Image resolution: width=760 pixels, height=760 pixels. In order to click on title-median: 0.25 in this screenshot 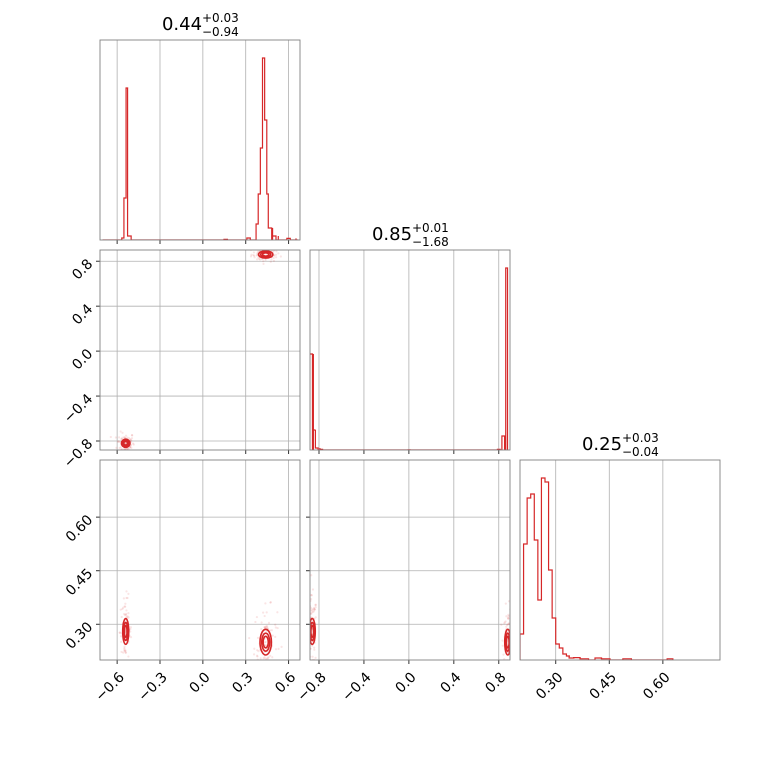, I will do `click(602, 444)`.